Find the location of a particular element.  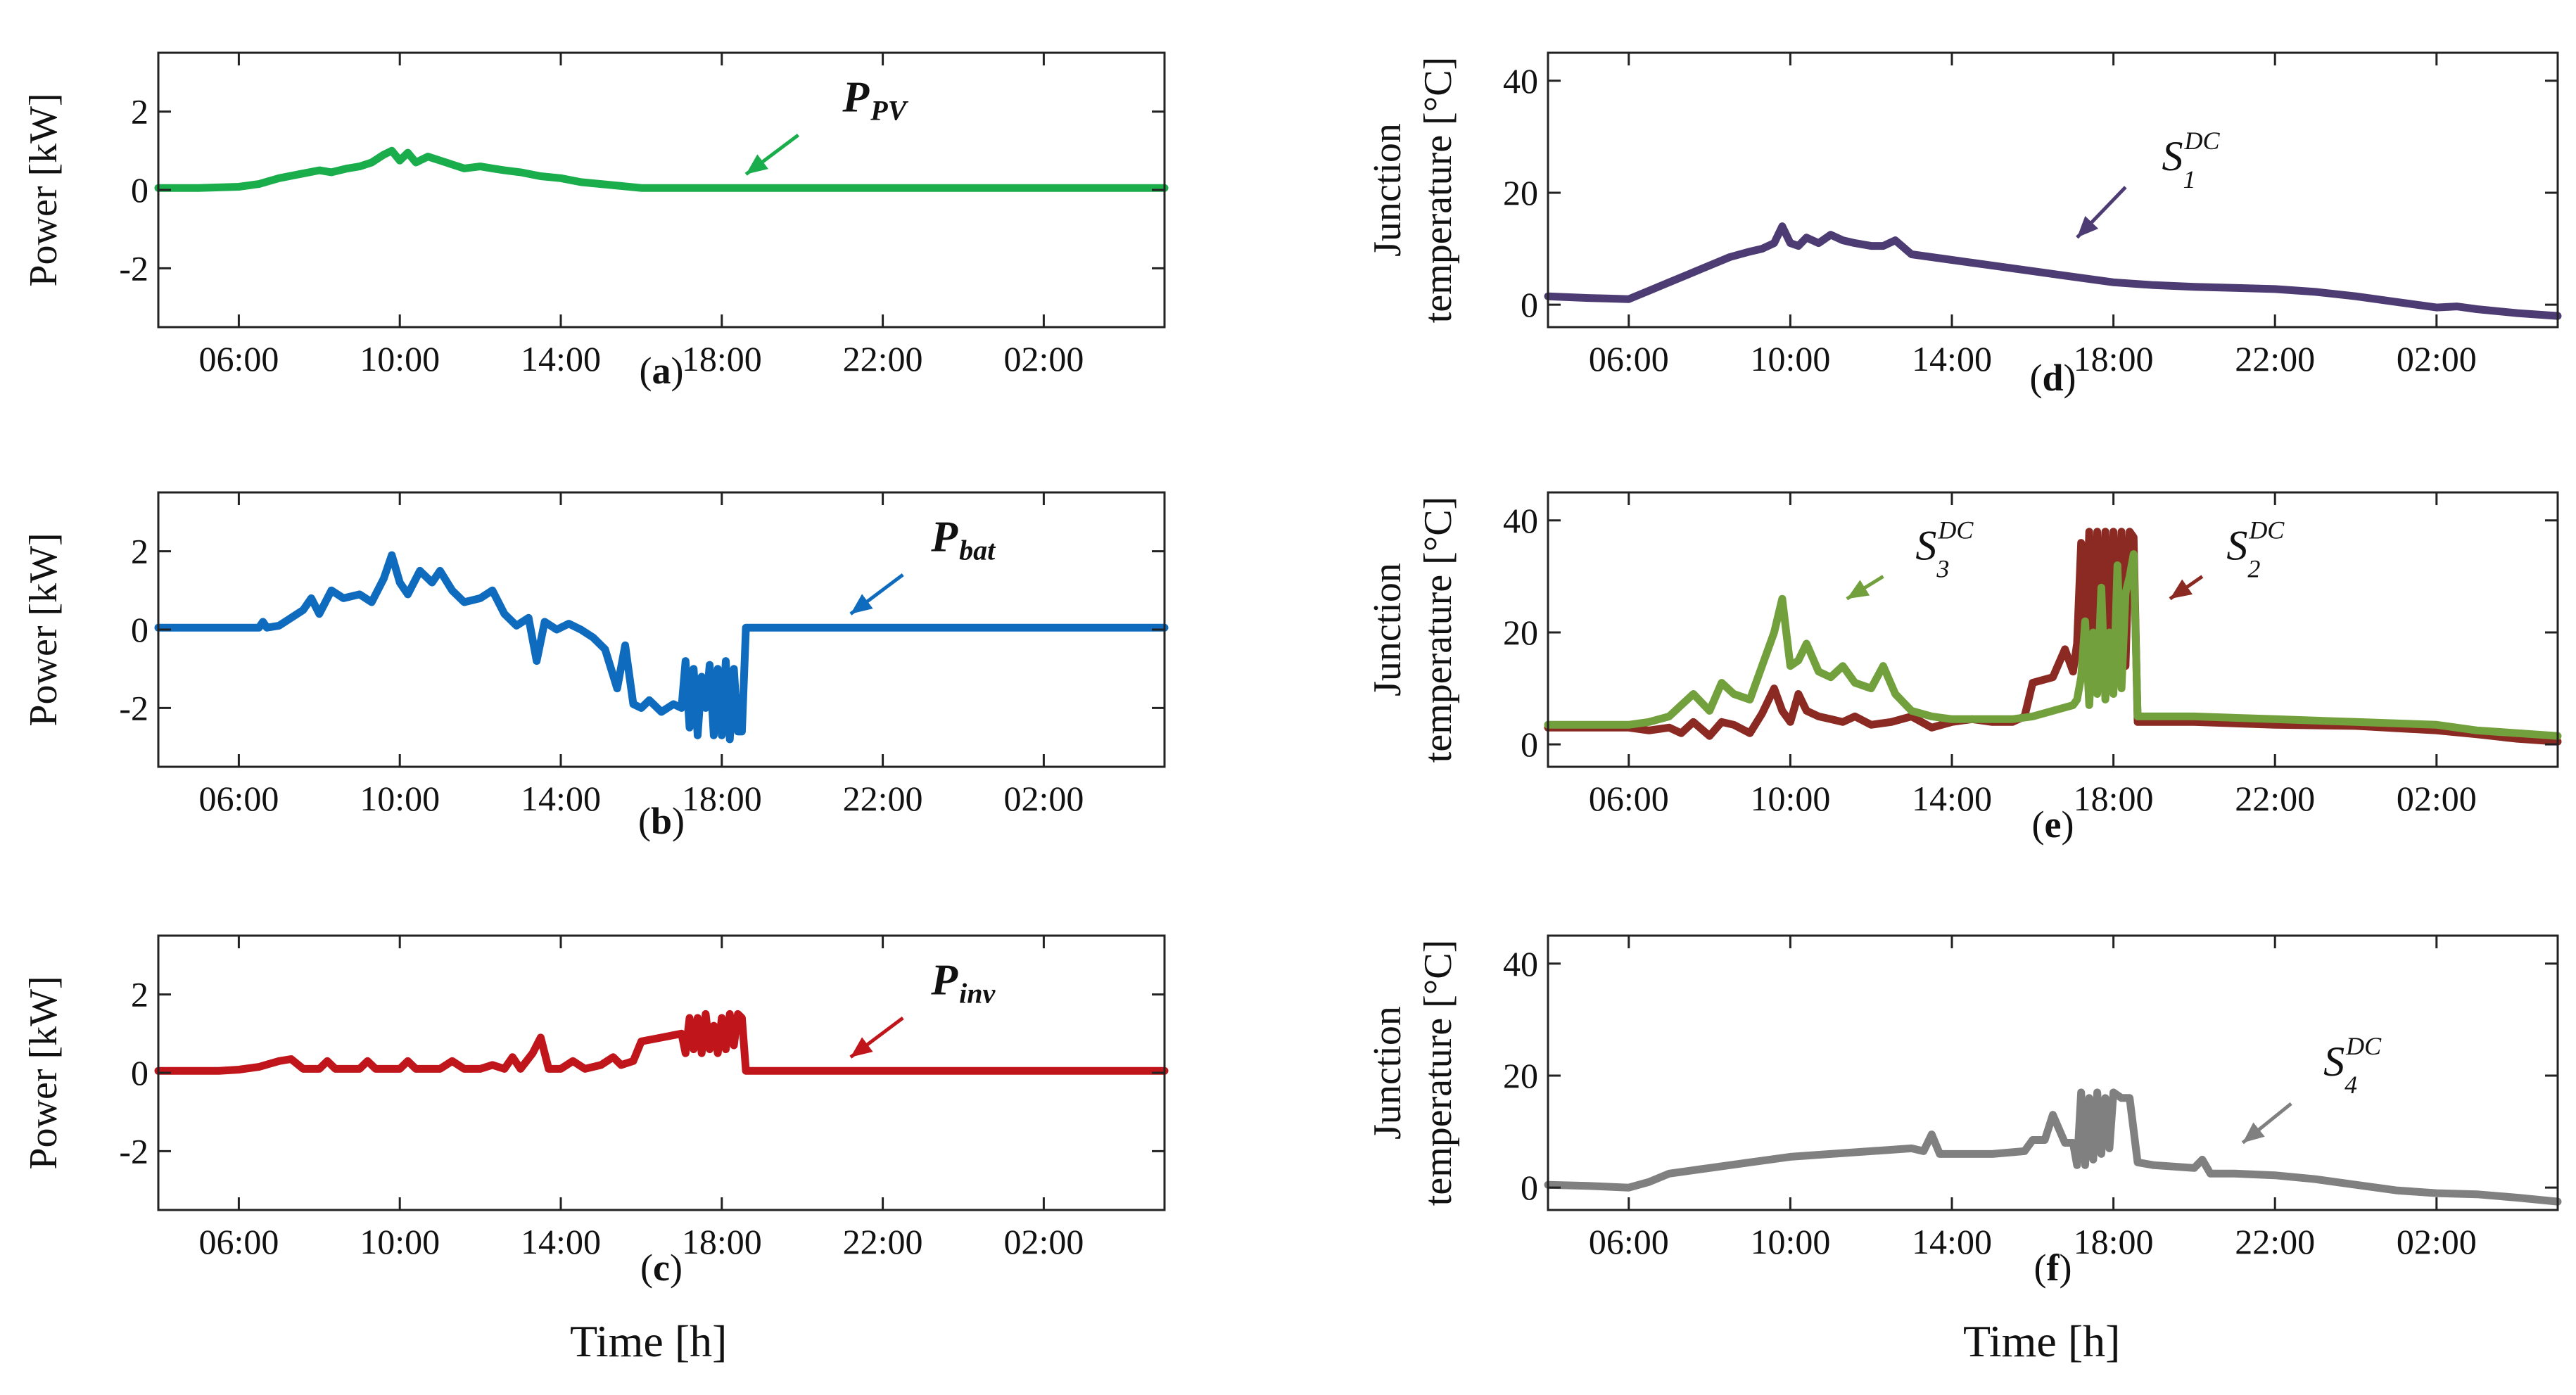

y-axis-label: Power [kW] is located at coordinates (43, 1072).